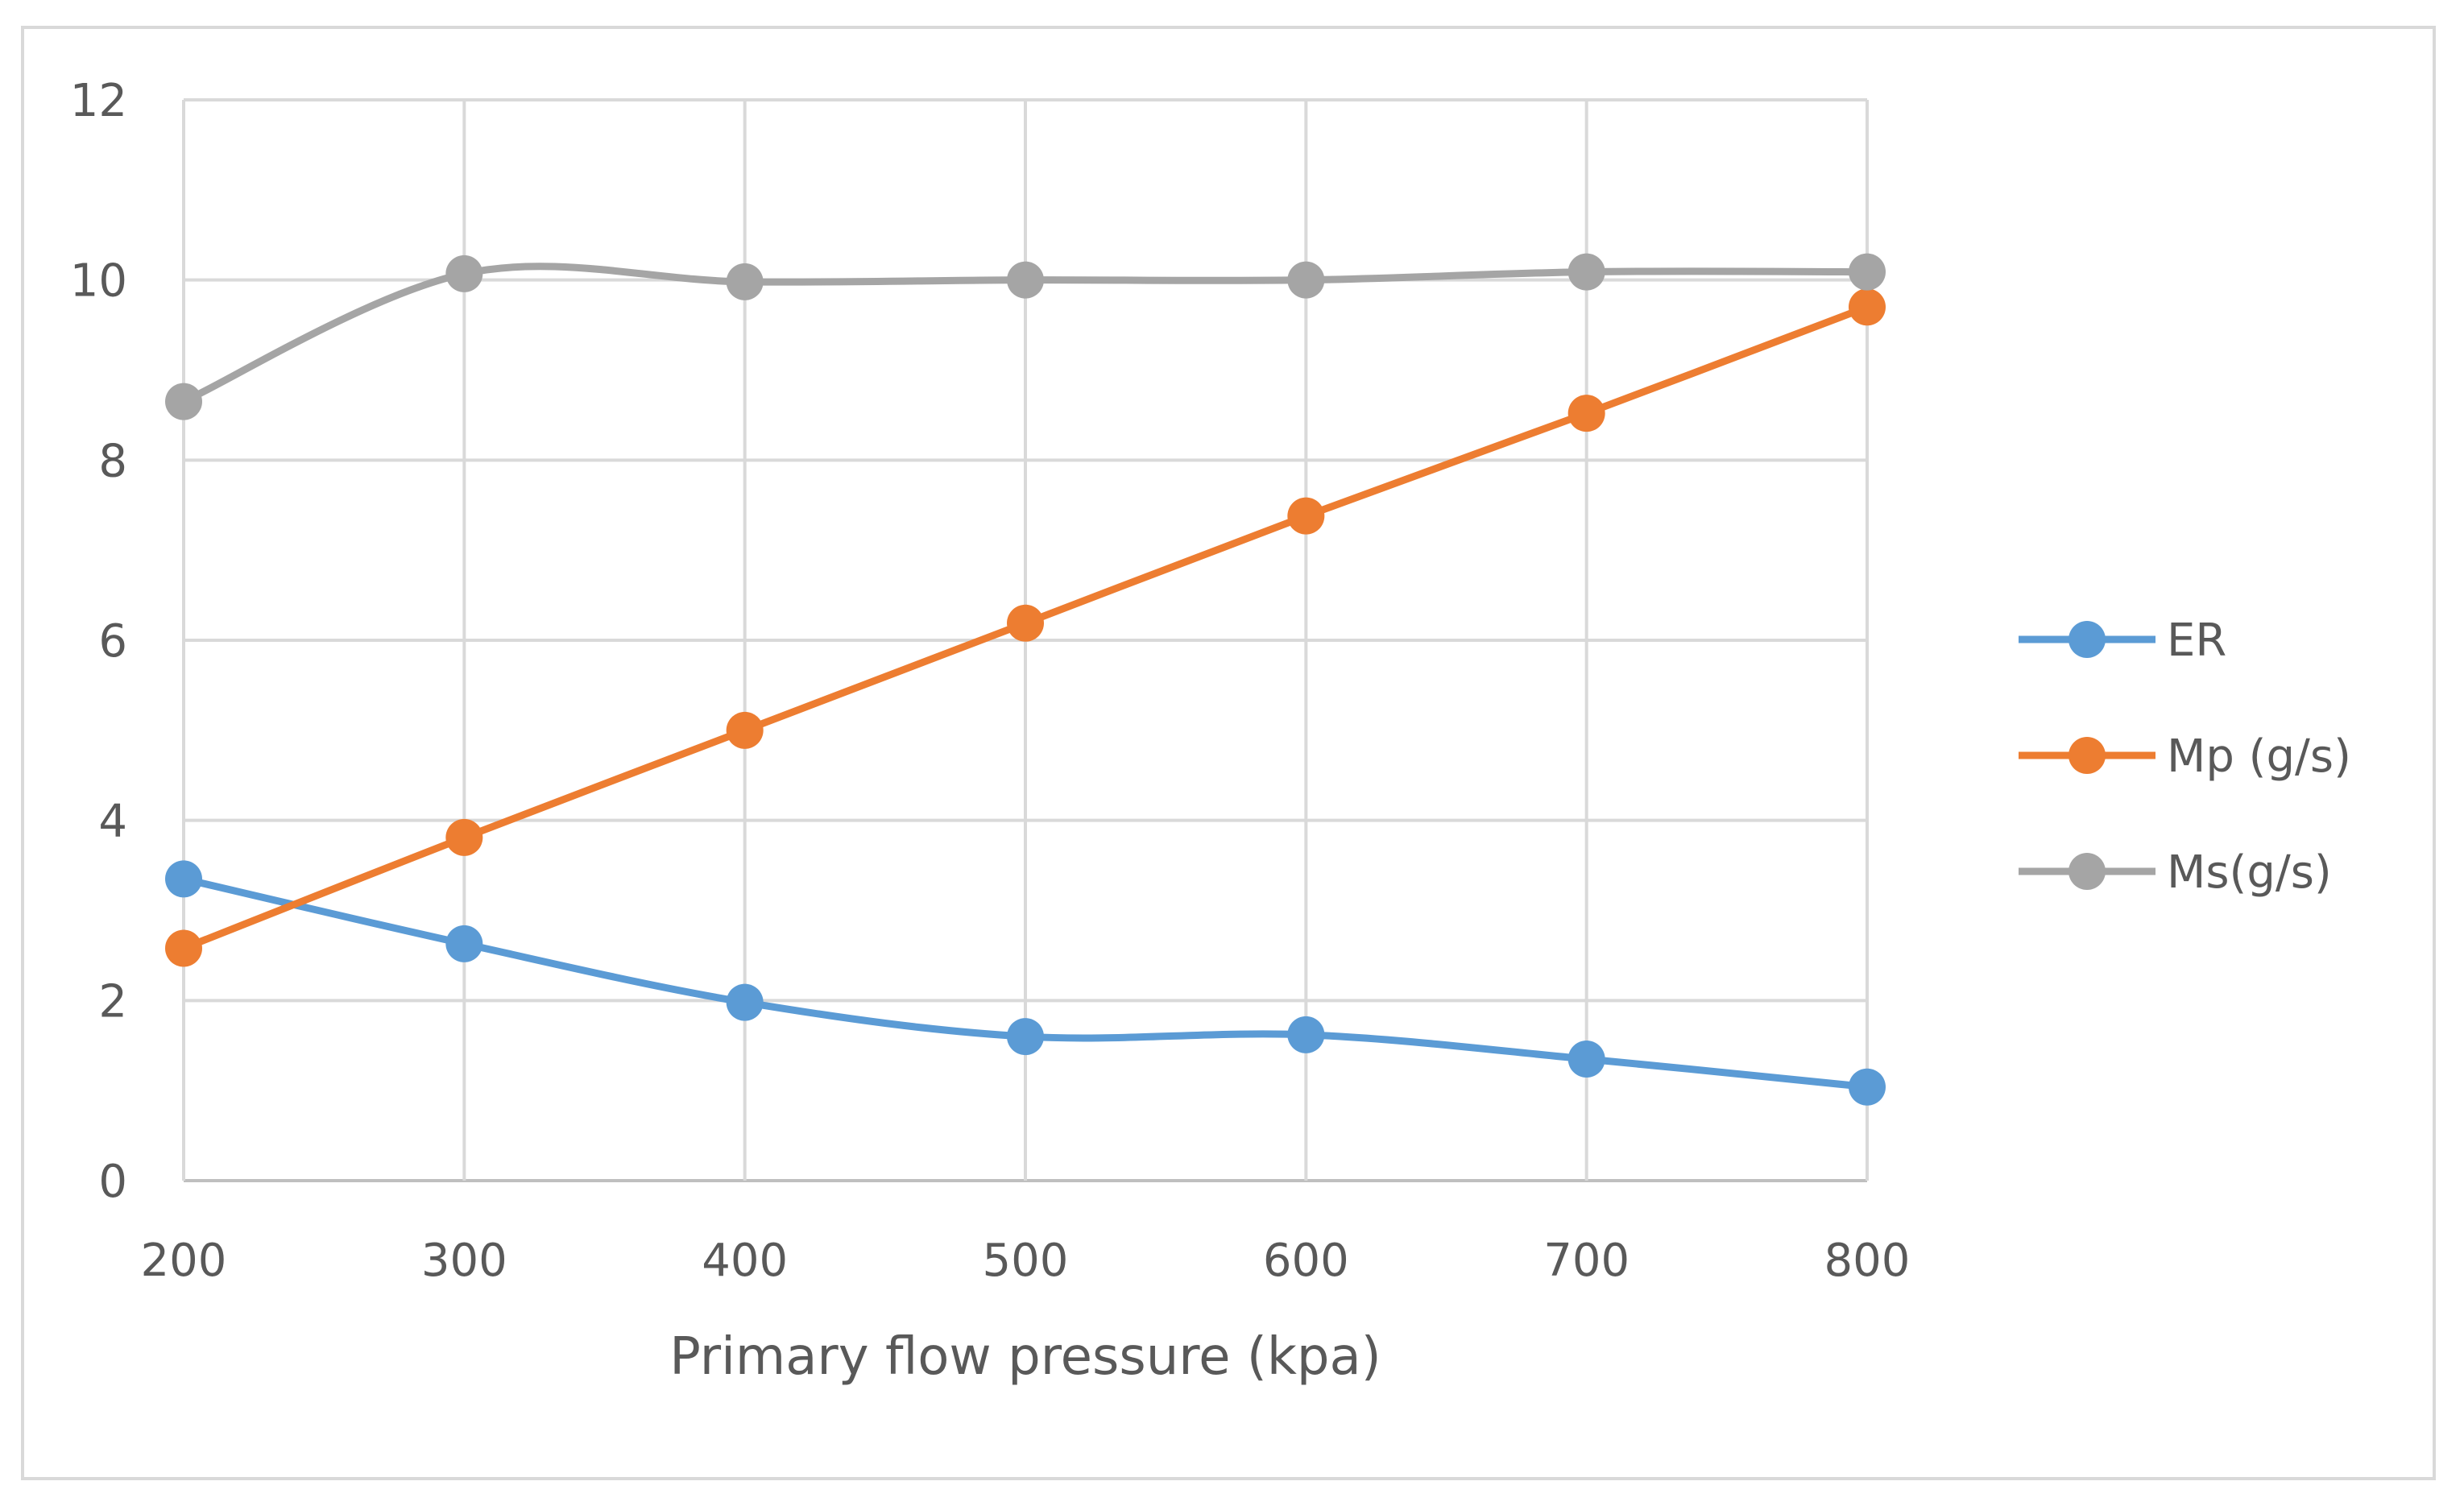 The width and height of the screenshot is (2464, 1506). What do you see at coordinates (2196, 640) in the screenshot?
I see `legend-label: ER` at bounding box center [2196, 640].